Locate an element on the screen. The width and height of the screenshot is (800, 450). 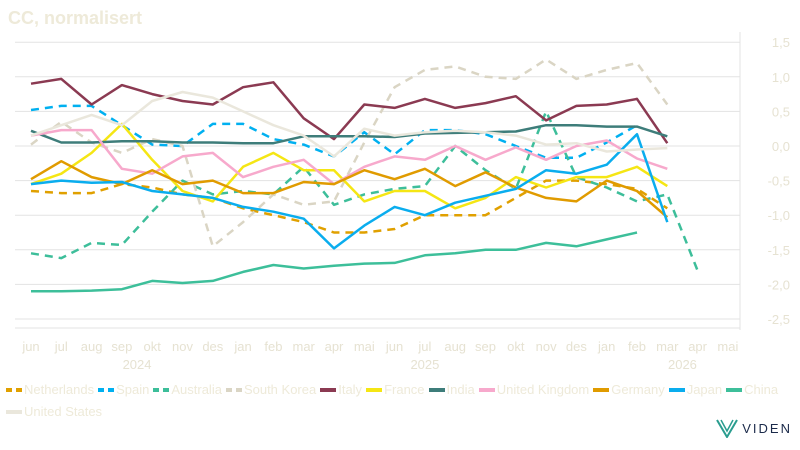
series-germany is located at coordinates (349, 189).